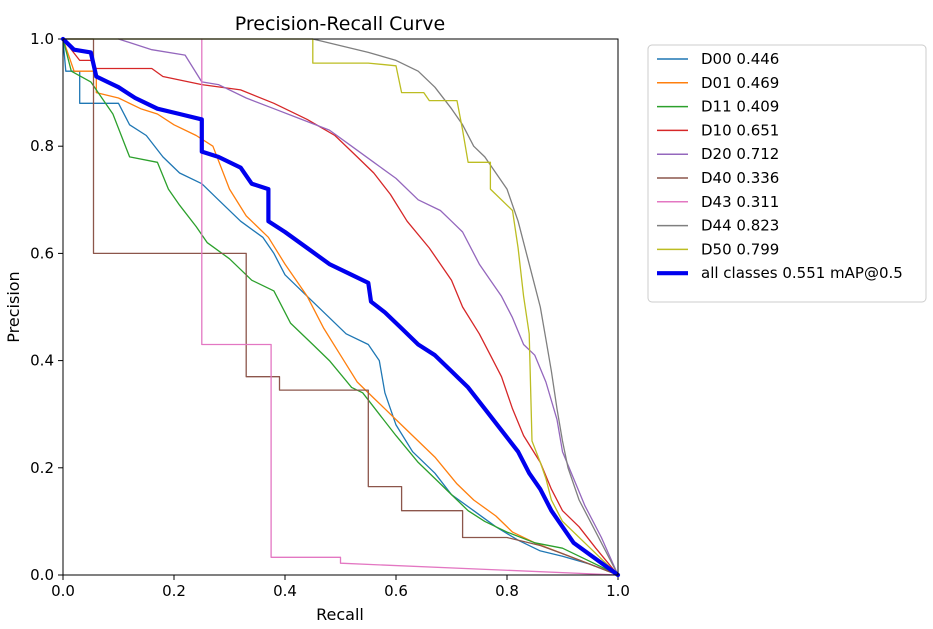 The height and width of the screenshot is (629, 933). I want to click on legend-label-d20: D20 0.712, so click(740, 154).